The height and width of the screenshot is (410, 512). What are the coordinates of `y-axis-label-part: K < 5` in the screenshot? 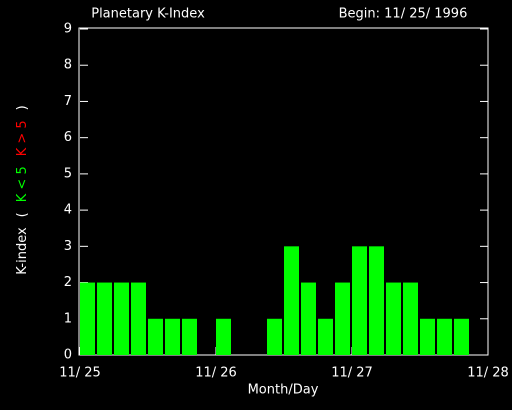 It's located at (22, 184).